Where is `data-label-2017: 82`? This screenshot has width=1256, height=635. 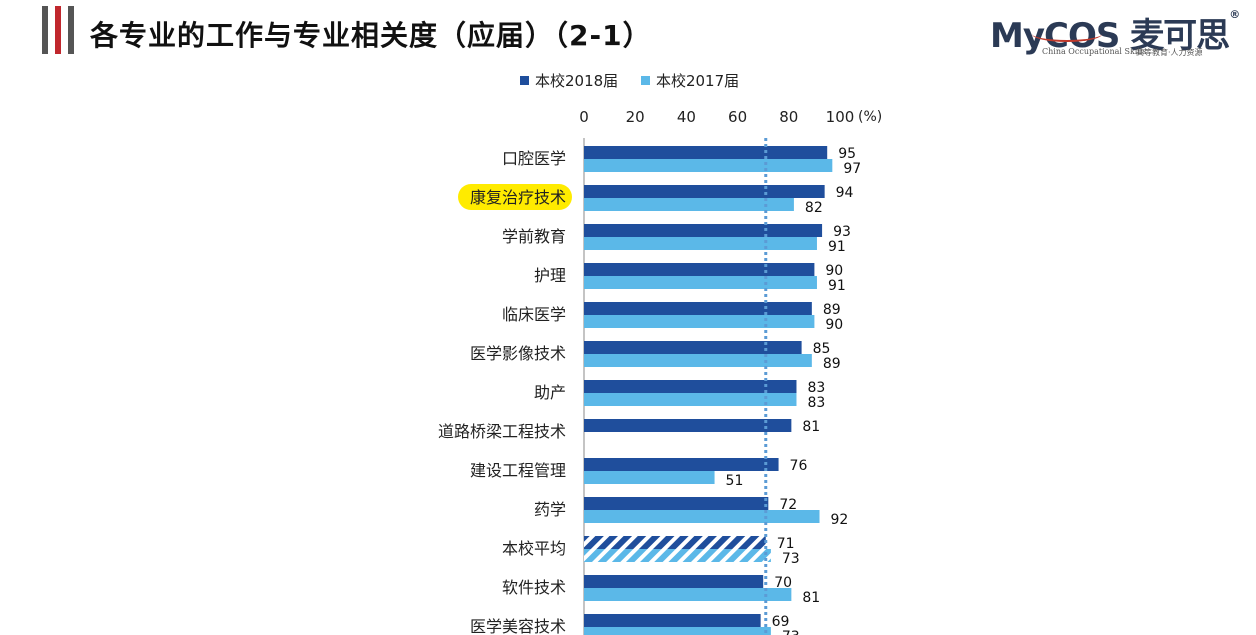
data-label-2017: 82 is located at coordinates (814, 208).